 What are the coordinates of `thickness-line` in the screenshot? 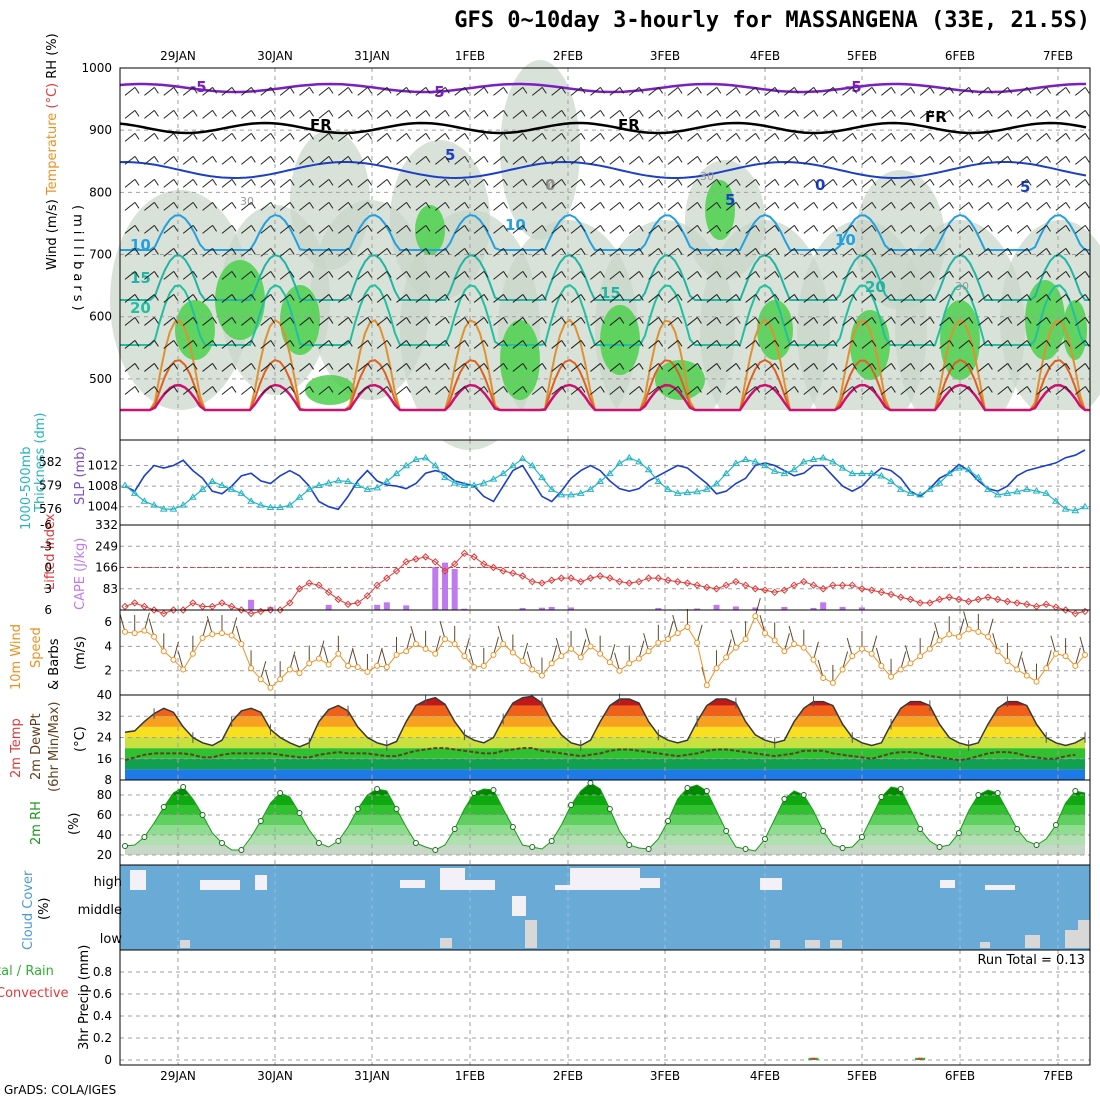 It's located at (605, 484).